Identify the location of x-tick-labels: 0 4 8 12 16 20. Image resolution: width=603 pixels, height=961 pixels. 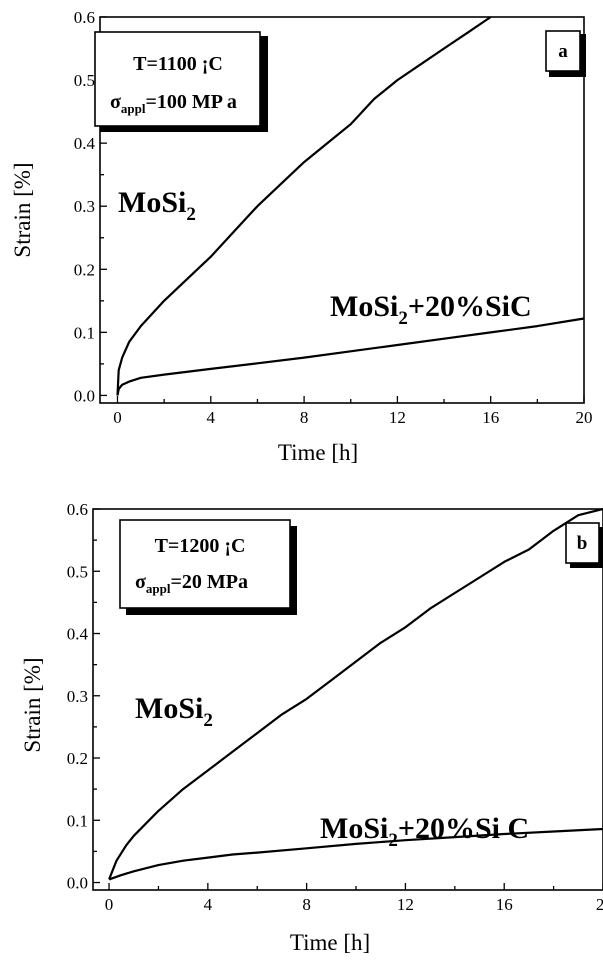
(352, 417).